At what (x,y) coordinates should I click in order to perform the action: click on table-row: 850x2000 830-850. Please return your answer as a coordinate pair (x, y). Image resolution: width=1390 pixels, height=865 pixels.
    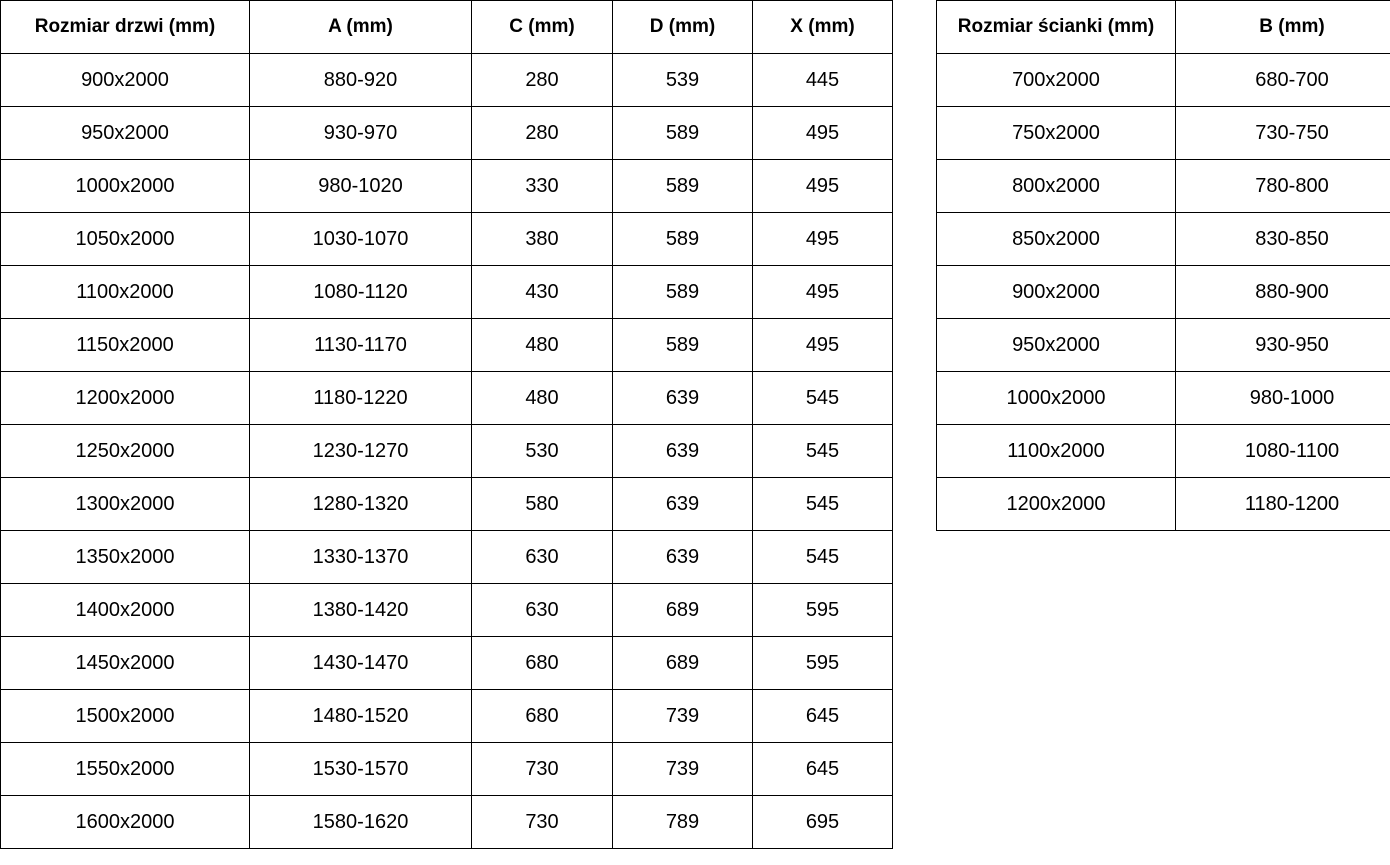
    Looking at the image, I should click on (1163, 239).